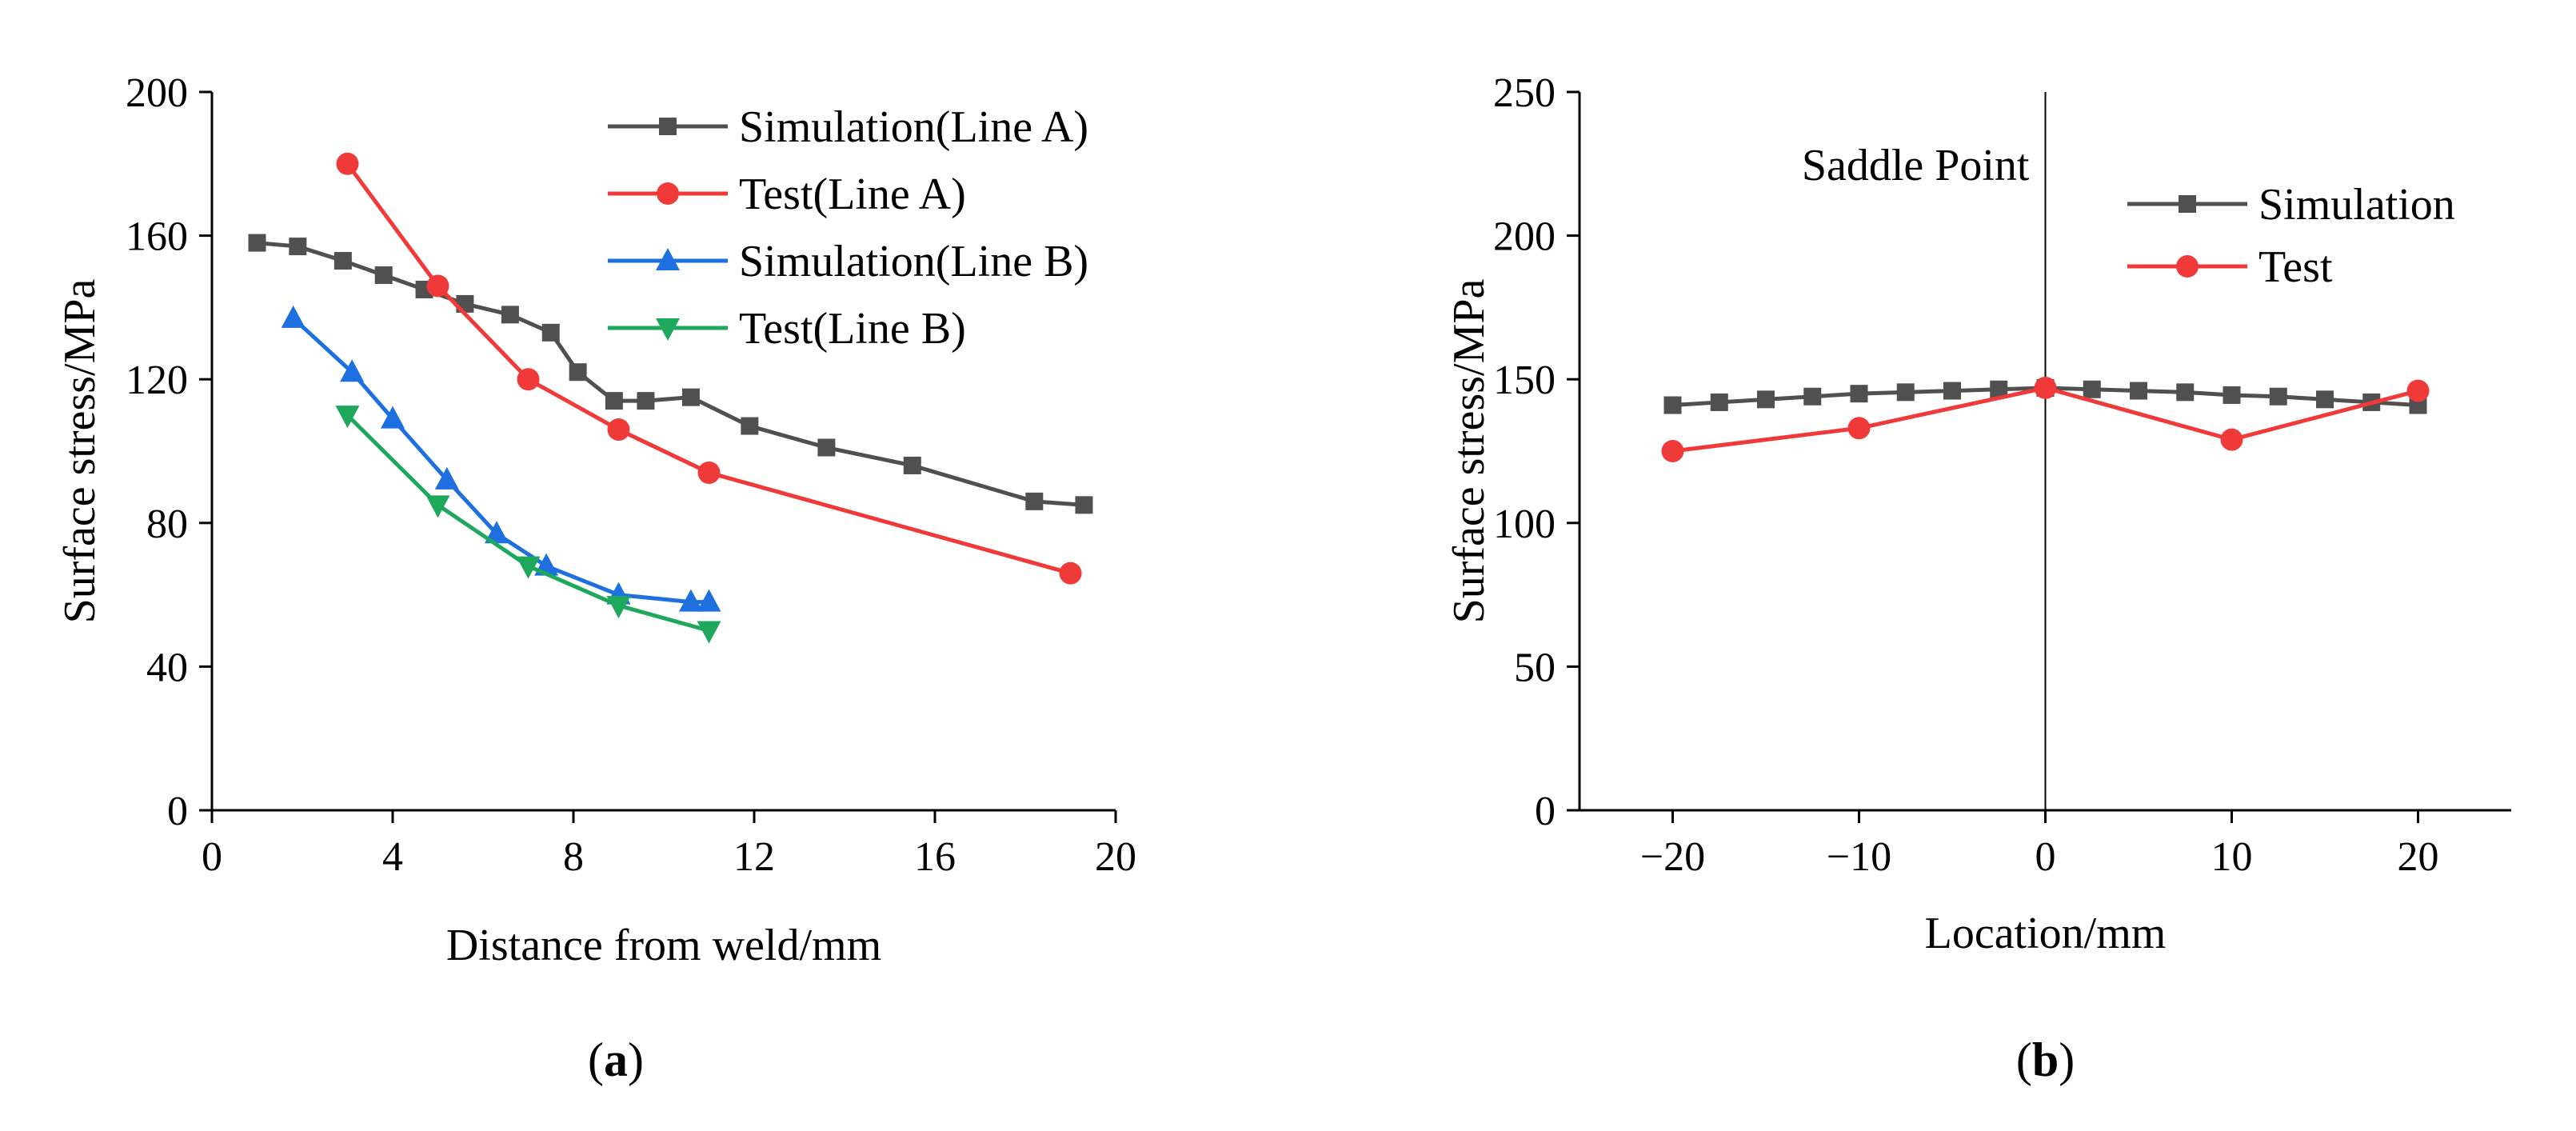 The width and height of the screenshot is (2576, 1131). Describe the element at coordinates (2046, 419) in the screenshot. I see `series-test` at that location.